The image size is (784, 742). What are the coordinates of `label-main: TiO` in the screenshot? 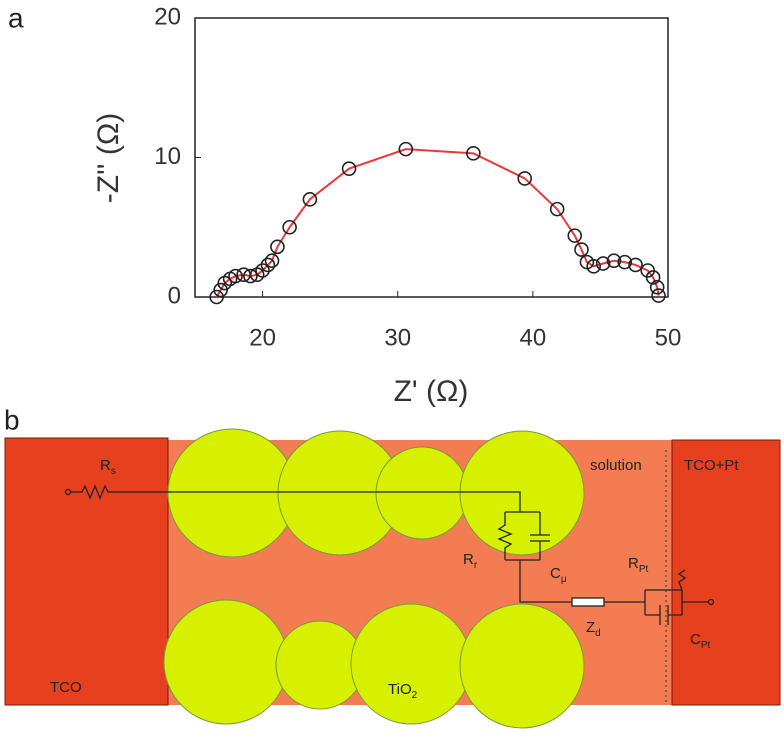 It's located at (400, 689).